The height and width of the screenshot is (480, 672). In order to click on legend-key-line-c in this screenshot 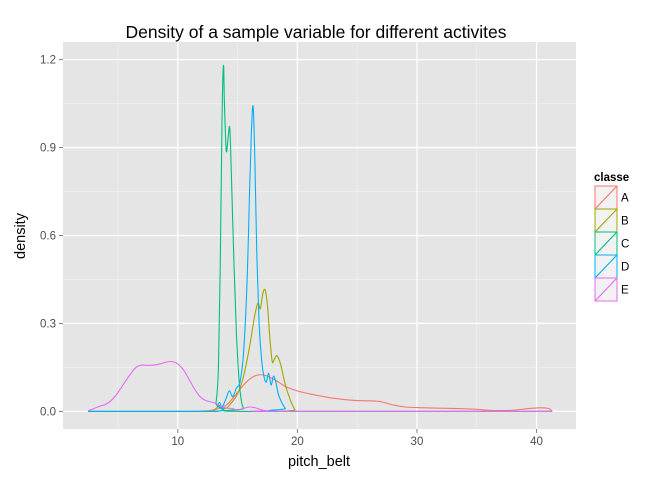, I will do `click(606, 243)`.